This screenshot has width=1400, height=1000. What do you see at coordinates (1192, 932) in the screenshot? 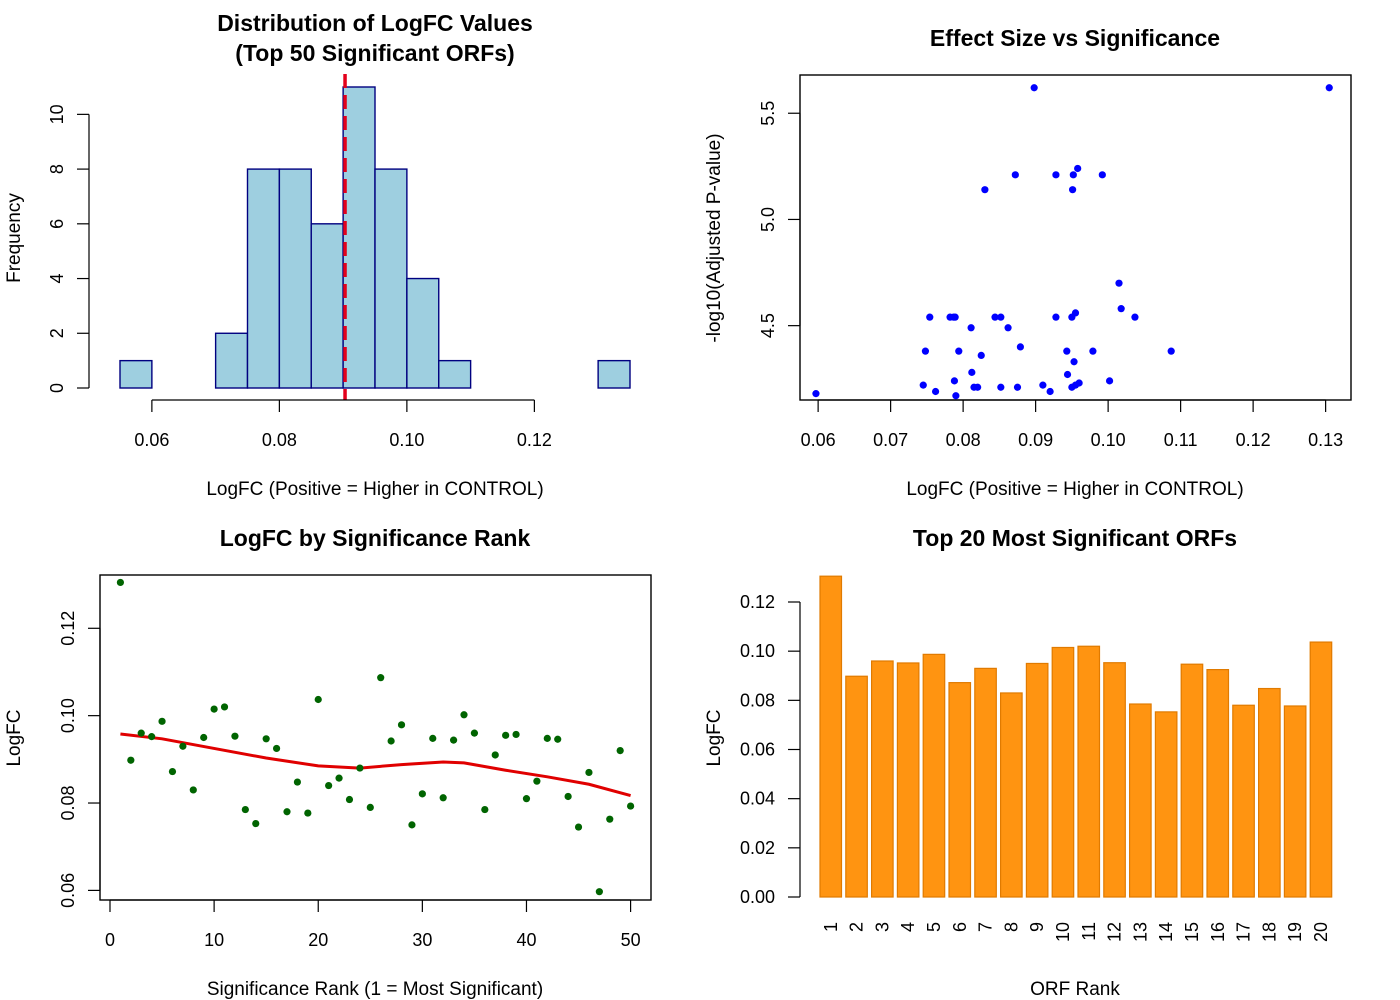
I see `bar-x-tick-label: 15` at bounding box center [1192, 932].